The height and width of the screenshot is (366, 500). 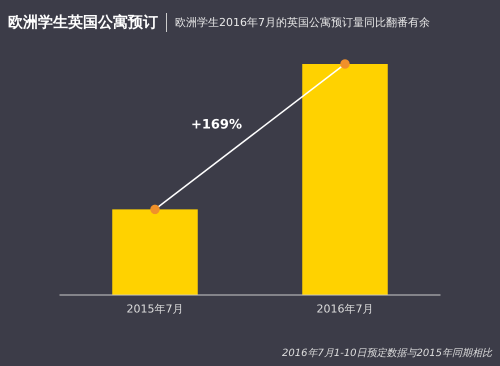 I want to click on chart-subtitle: 欧洲学生2016年7月的英国公寓预订量同比翻番有余, so click(x=302, y=22).